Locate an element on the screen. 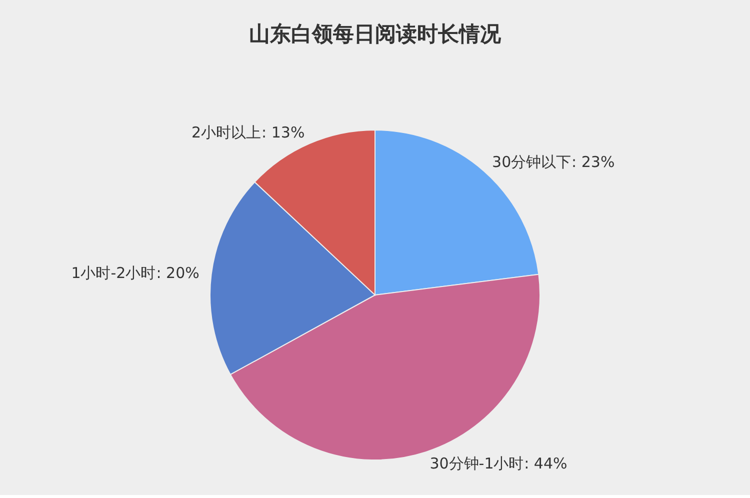 This screenshot has width=750, height=498. slice-label: 2小时以上 is located at coordinates (226, 133).